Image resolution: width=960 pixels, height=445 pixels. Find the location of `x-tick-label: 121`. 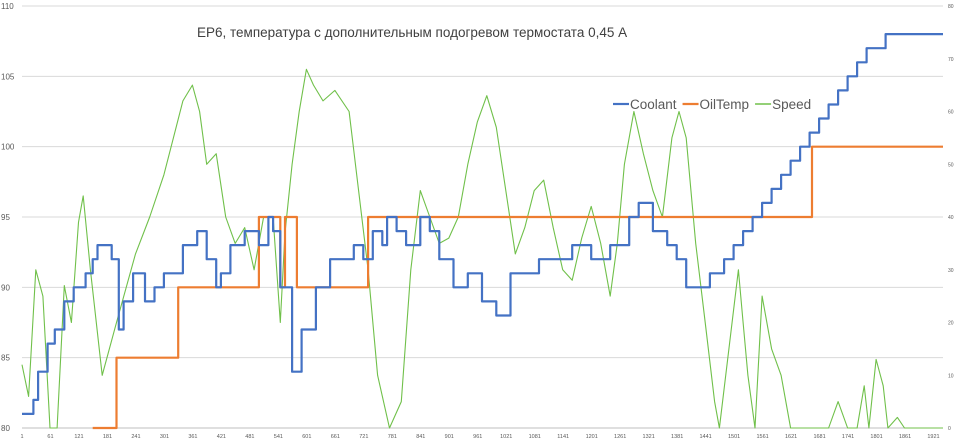

x-tick-label: 121 is located at coordinates (78, 437).